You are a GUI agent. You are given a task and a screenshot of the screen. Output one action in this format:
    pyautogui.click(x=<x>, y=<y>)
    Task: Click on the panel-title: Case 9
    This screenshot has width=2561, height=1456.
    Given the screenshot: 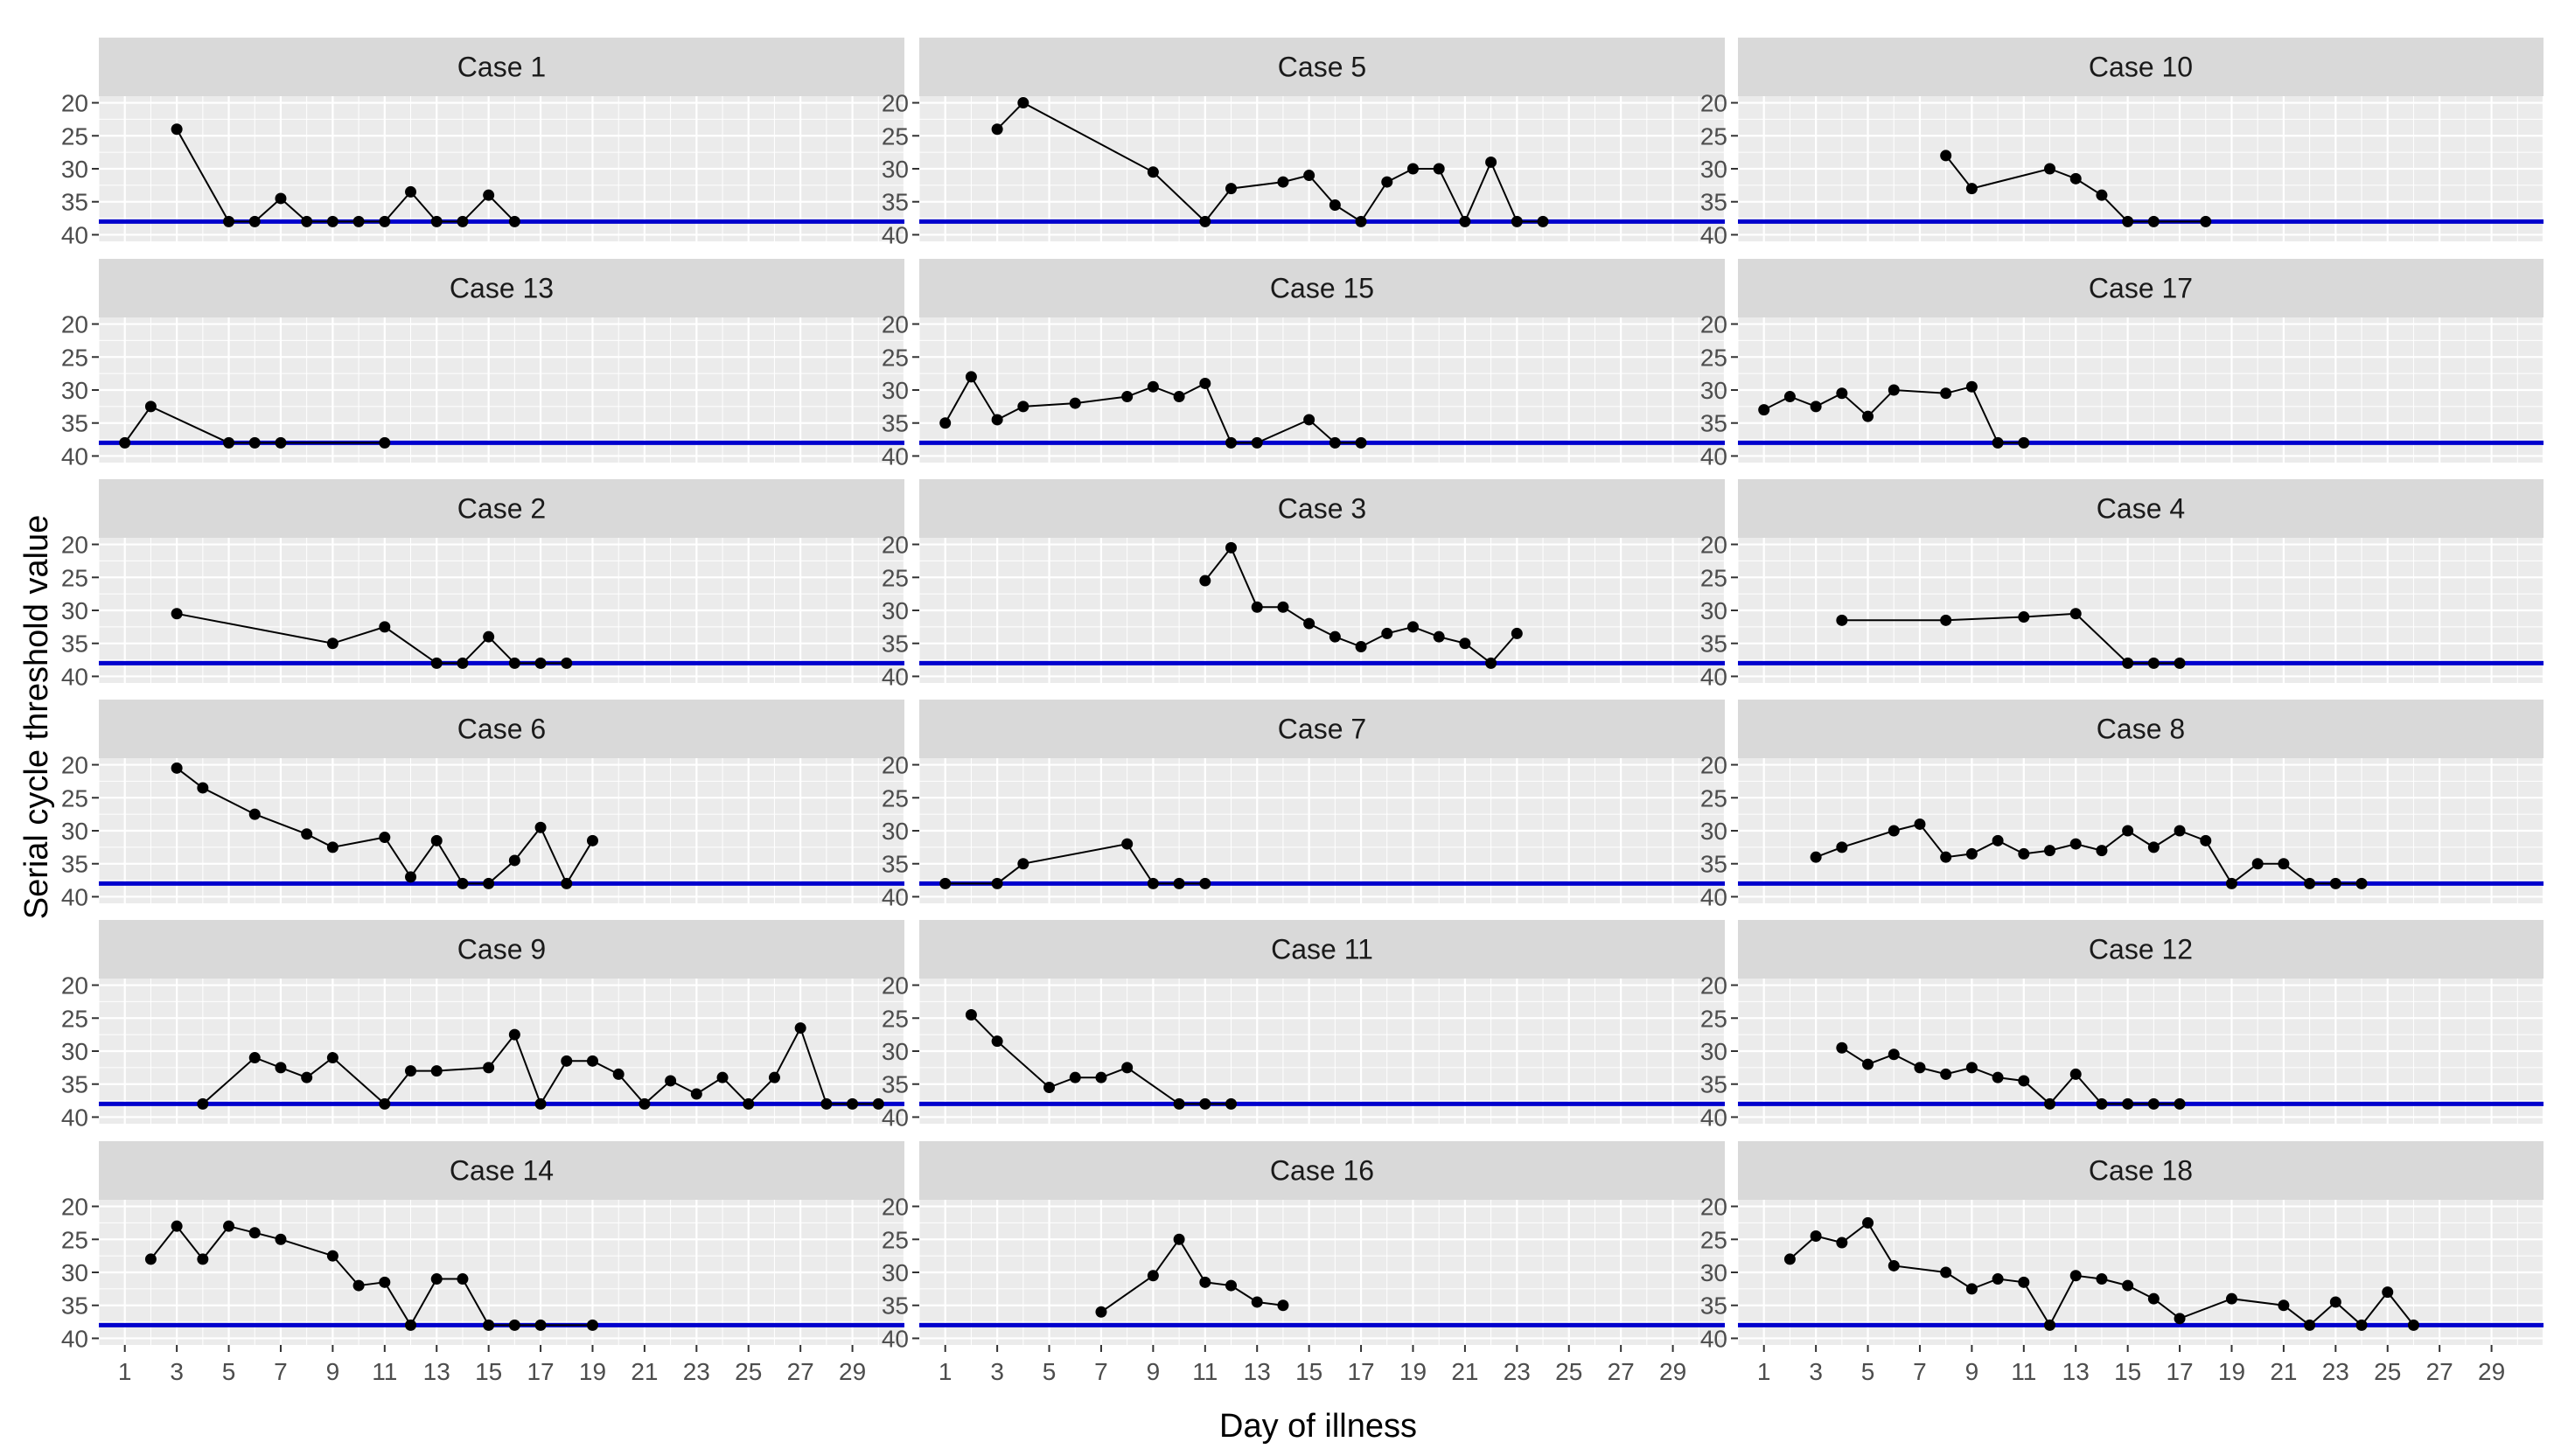 What is the action you would take?
    pyautogui.click(x=502, y=949)
    